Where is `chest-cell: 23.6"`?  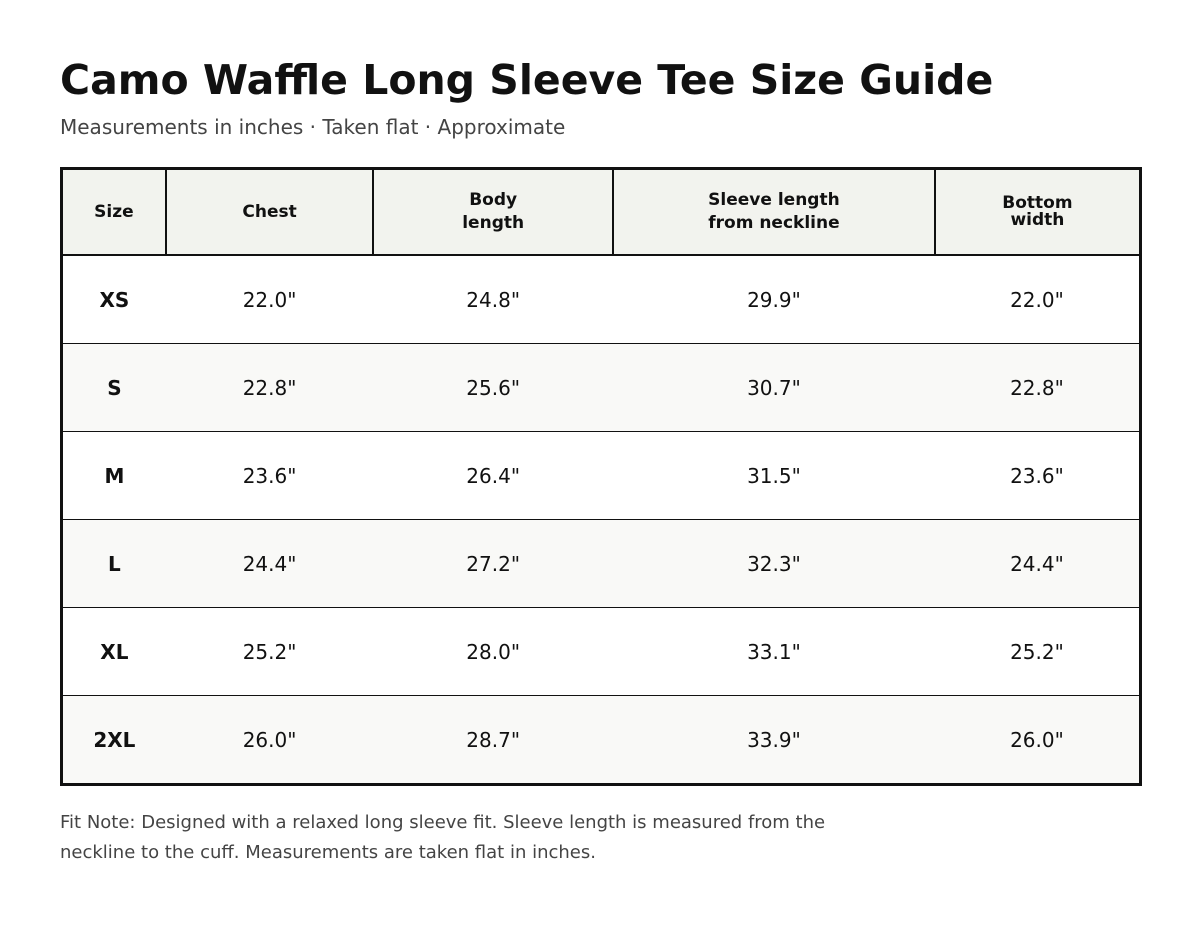 chest-cell: 23.6" is located at coordinates (269, 475).